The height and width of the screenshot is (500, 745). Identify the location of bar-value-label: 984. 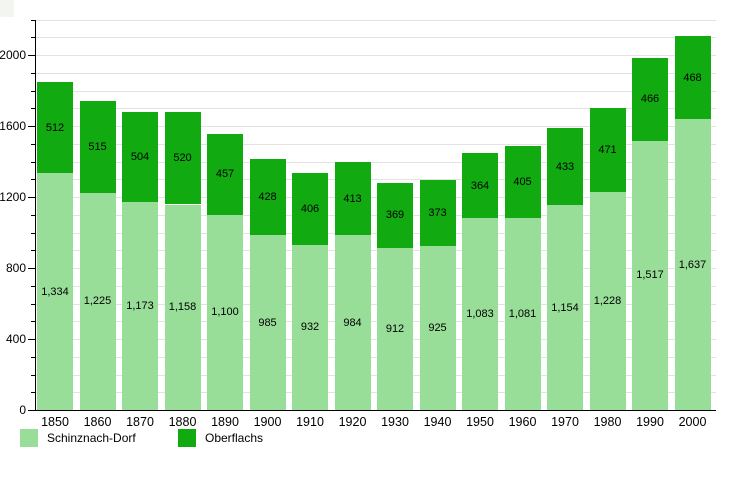
(352, 322).